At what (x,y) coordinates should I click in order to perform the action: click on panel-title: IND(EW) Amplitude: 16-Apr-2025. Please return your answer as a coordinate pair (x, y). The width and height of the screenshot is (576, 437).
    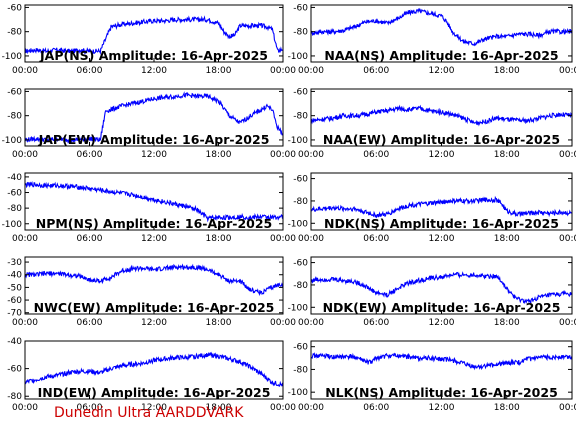
    Looking at the image, I should click on (154, 392).